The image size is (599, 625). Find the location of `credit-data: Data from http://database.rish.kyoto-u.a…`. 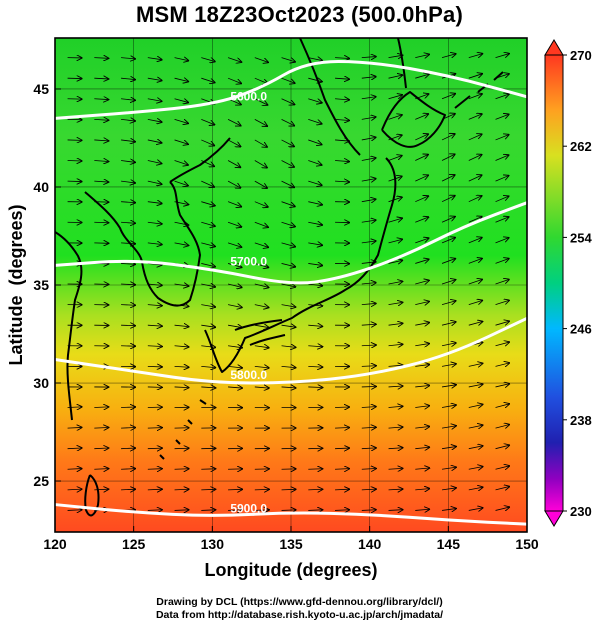

credit-data: Data from http://database.rish.kyoto-u.a… is located at coordinates (299, 615).